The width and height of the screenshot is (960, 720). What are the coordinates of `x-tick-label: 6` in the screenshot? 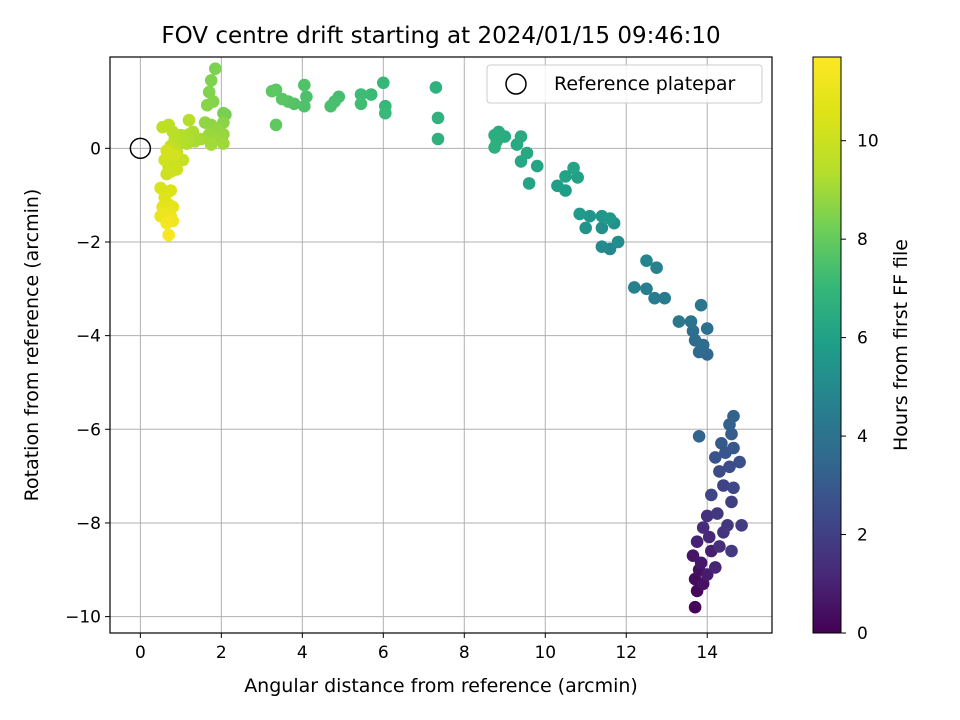 It's located at (383, 653).